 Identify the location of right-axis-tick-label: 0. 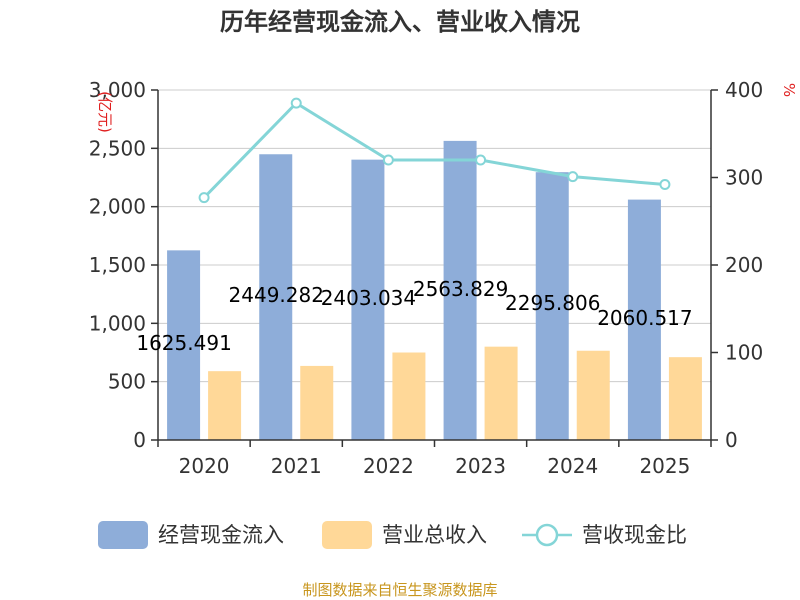
(731, 440).